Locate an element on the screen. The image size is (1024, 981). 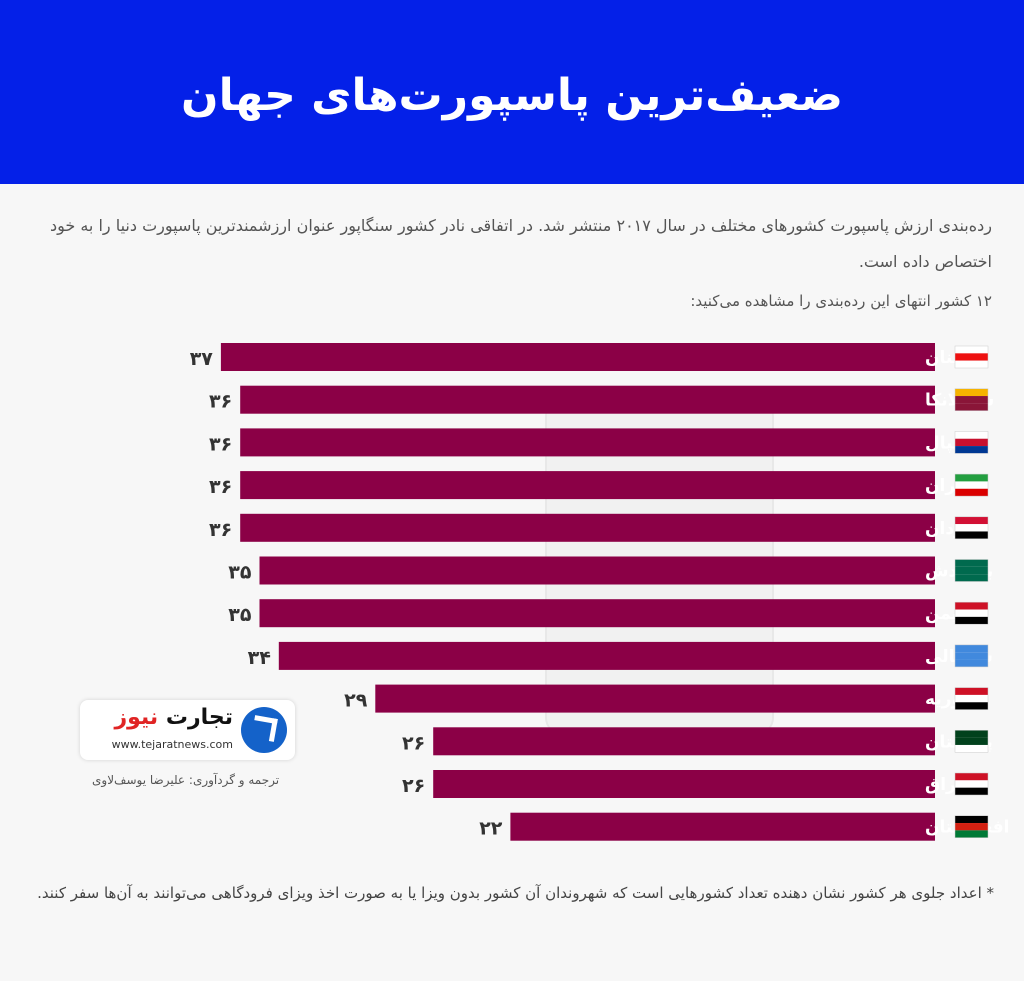
bar-category-label: نپال is located at coordinates (942, 443).